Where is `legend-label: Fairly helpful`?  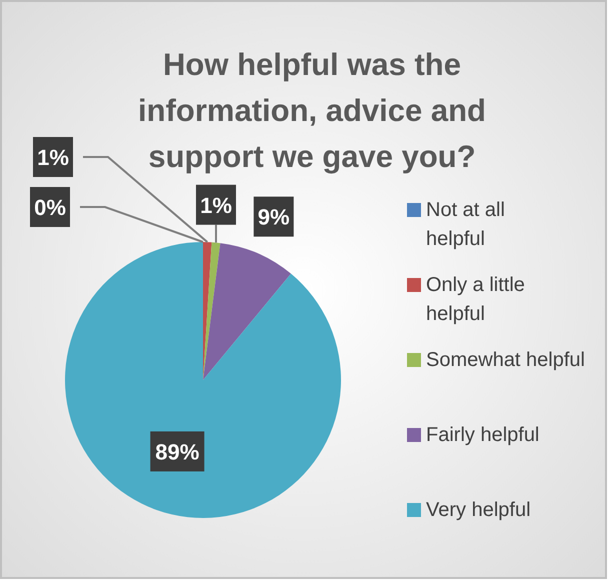 legend-label: Fairly helpful is located at coordinates (483, 435).